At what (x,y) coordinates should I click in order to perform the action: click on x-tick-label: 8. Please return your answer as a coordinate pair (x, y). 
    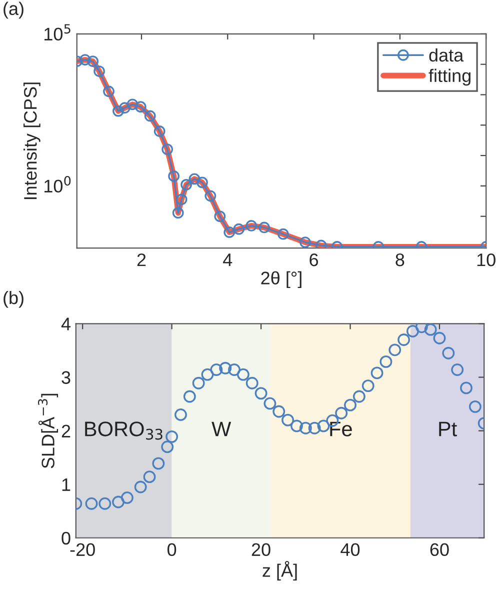
    Looking at the image, I should click on (400, 259).